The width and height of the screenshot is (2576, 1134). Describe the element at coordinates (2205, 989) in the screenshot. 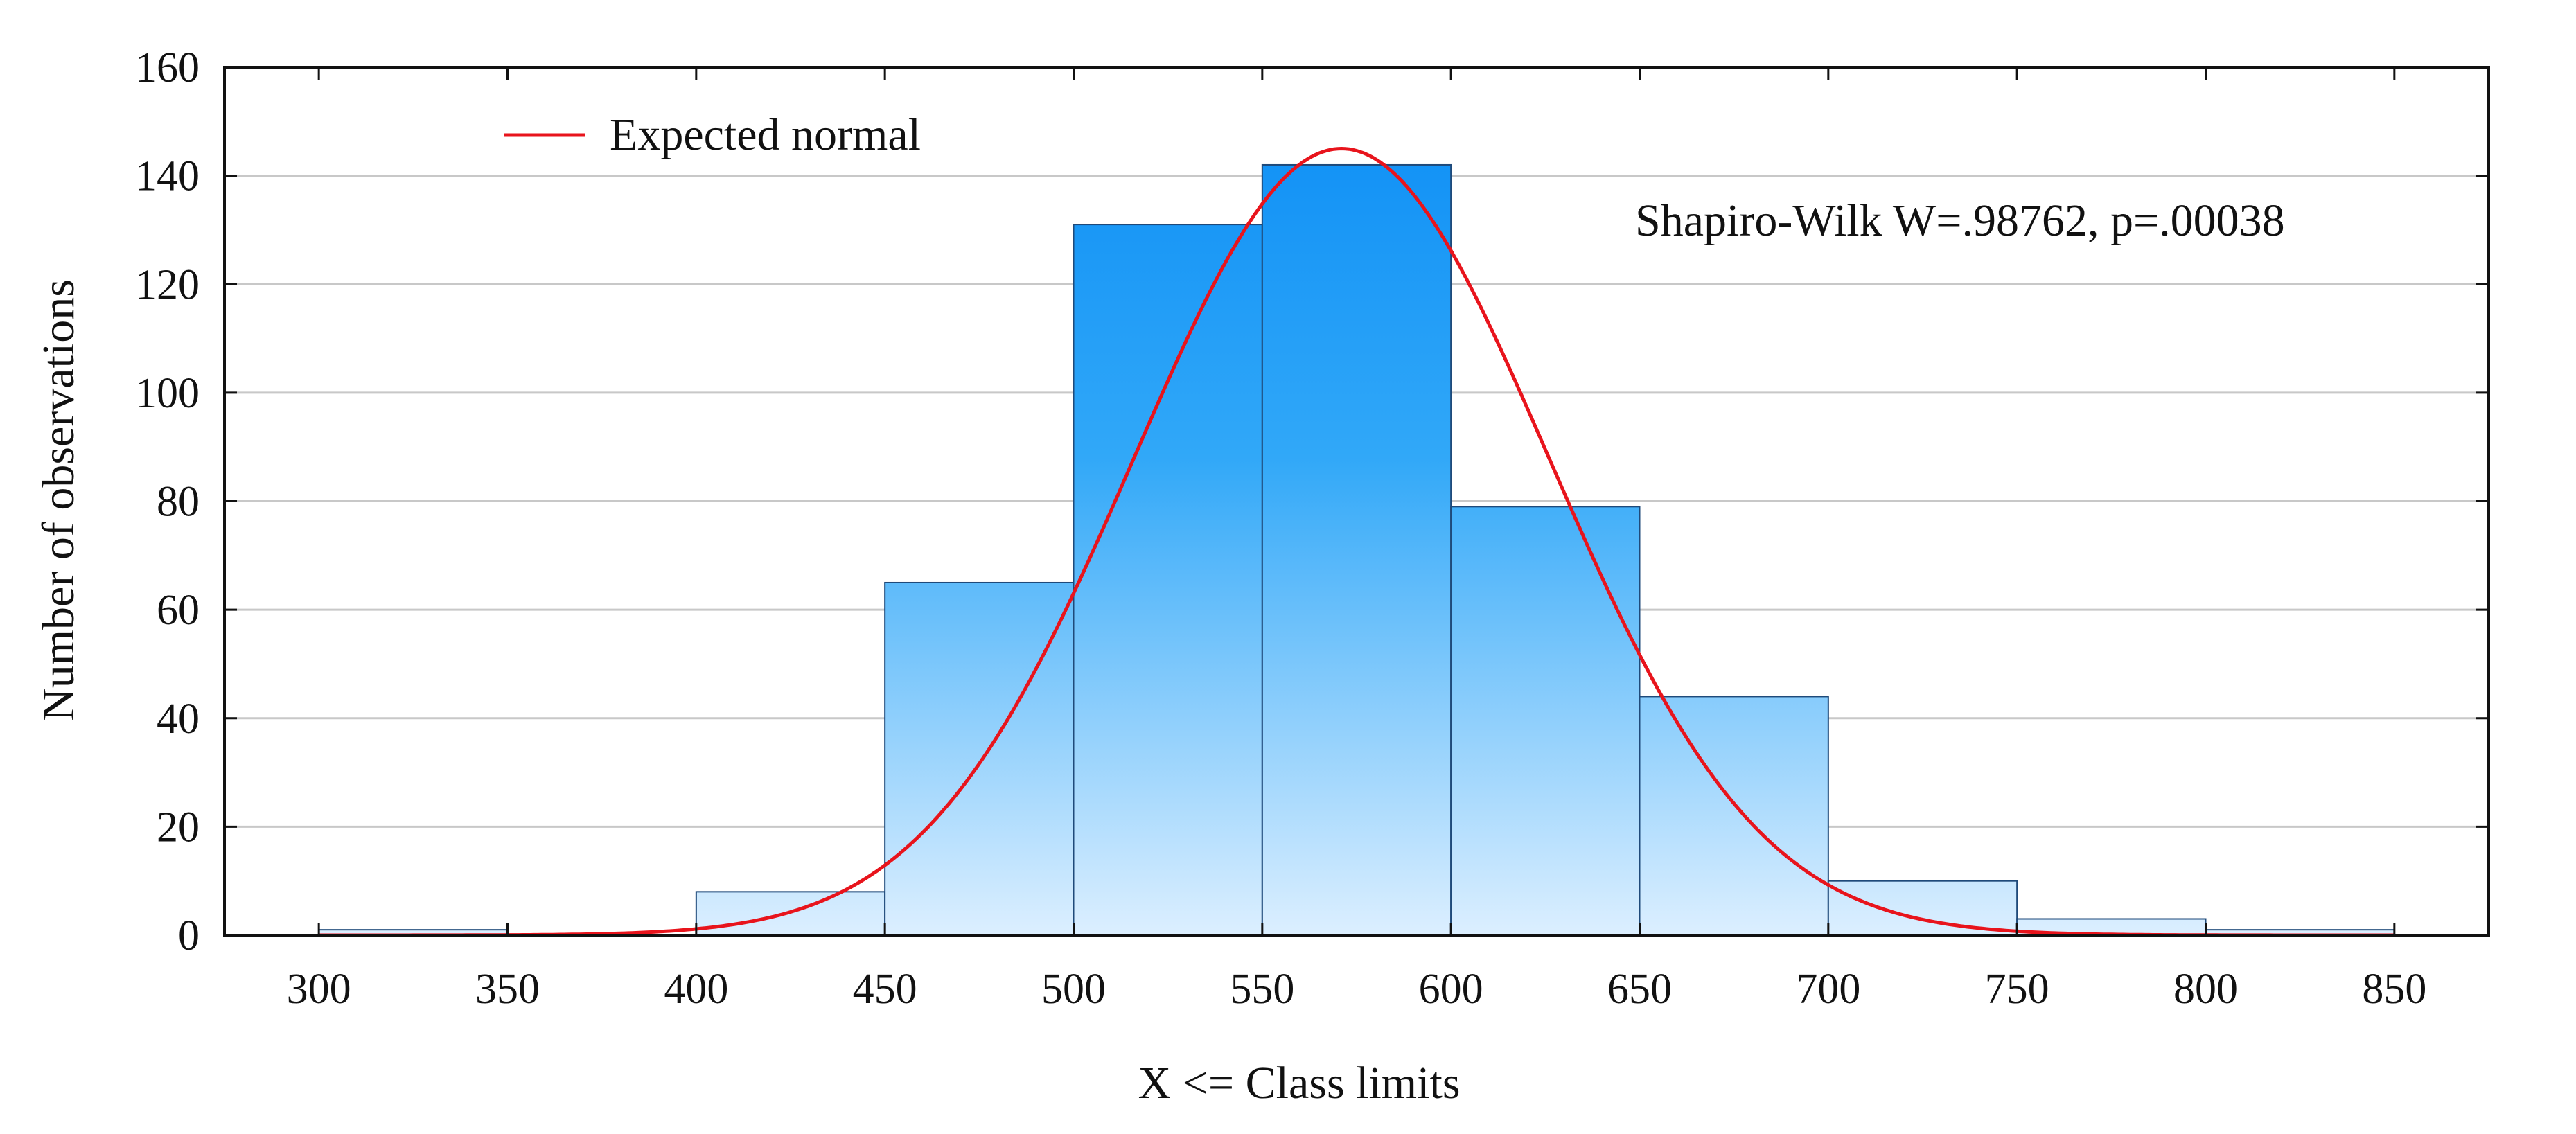

I see `x-tick-label-800: 800` at that location.